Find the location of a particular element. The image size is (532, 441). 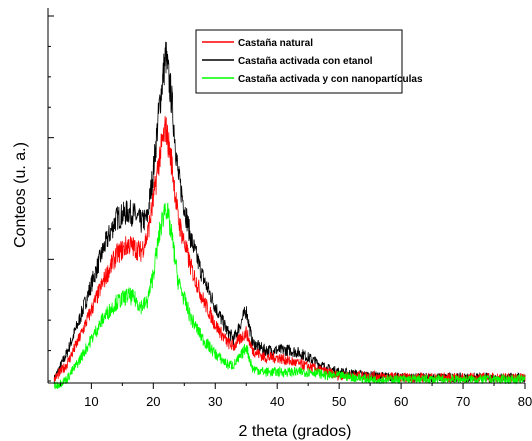

legend-box is located at coordinates (299, 61).